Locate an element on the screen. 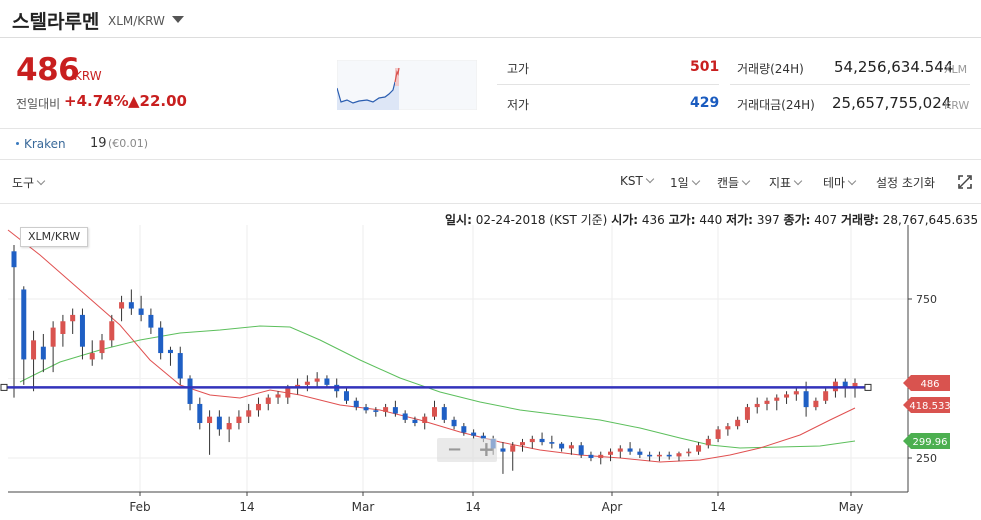 This screenshot has width=981, height=520. exchange-name: Kraken is located at coordinates (45, 144).